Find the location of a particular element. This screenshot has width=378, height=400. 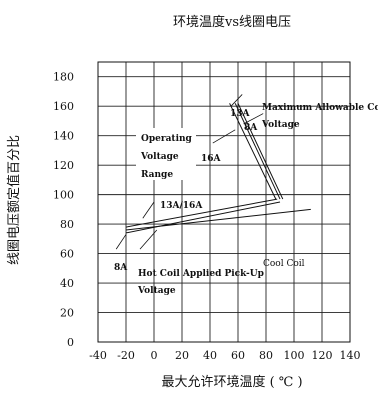

operating-range-label-line1: Operating is located at coordinates (167, 139).